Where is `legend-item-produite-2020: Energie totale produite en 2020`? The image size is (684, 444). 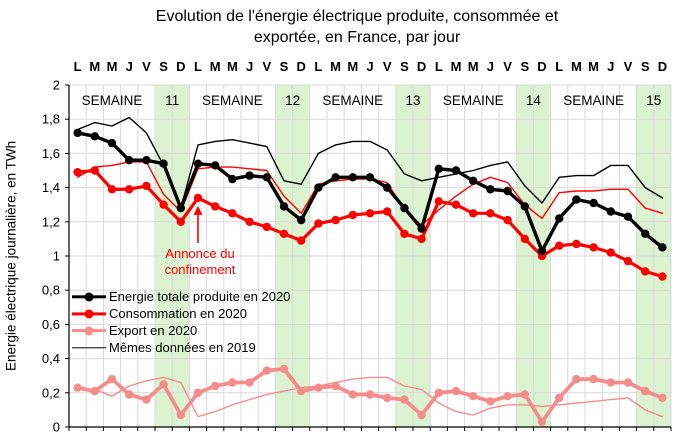 legend-item-produite-2020: Energie totale produite en 2020 is located at coordinates (181, 296).